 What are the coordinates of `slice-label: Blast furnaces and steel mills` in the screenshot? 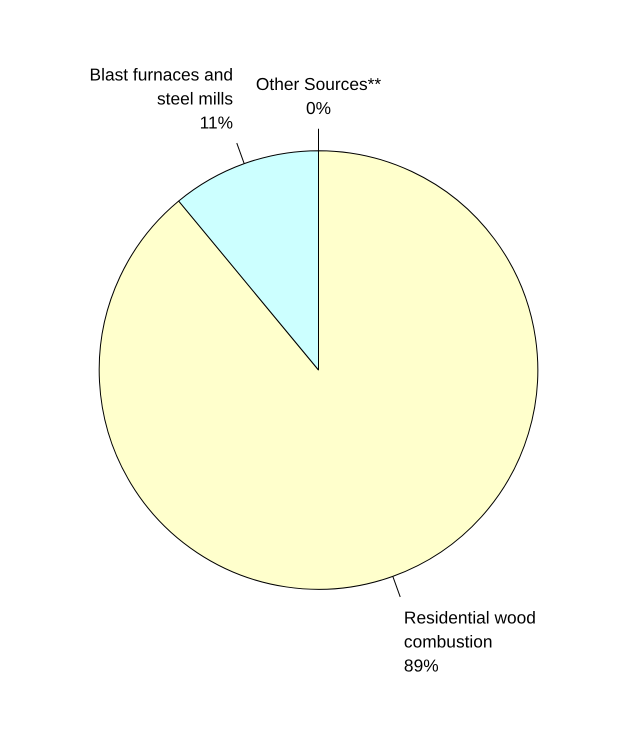 It's located at (162, 86).